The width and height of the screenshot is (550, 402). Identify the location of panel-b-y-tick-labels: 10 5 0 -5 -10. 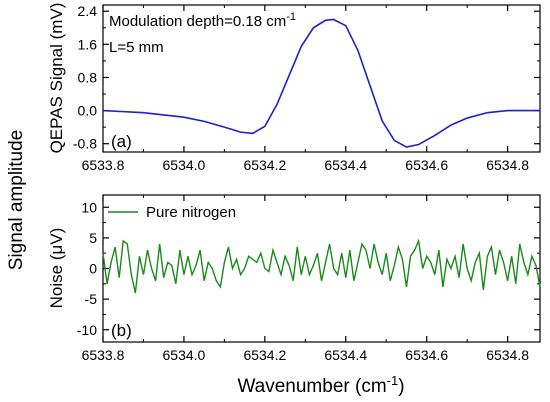
(87, 268).